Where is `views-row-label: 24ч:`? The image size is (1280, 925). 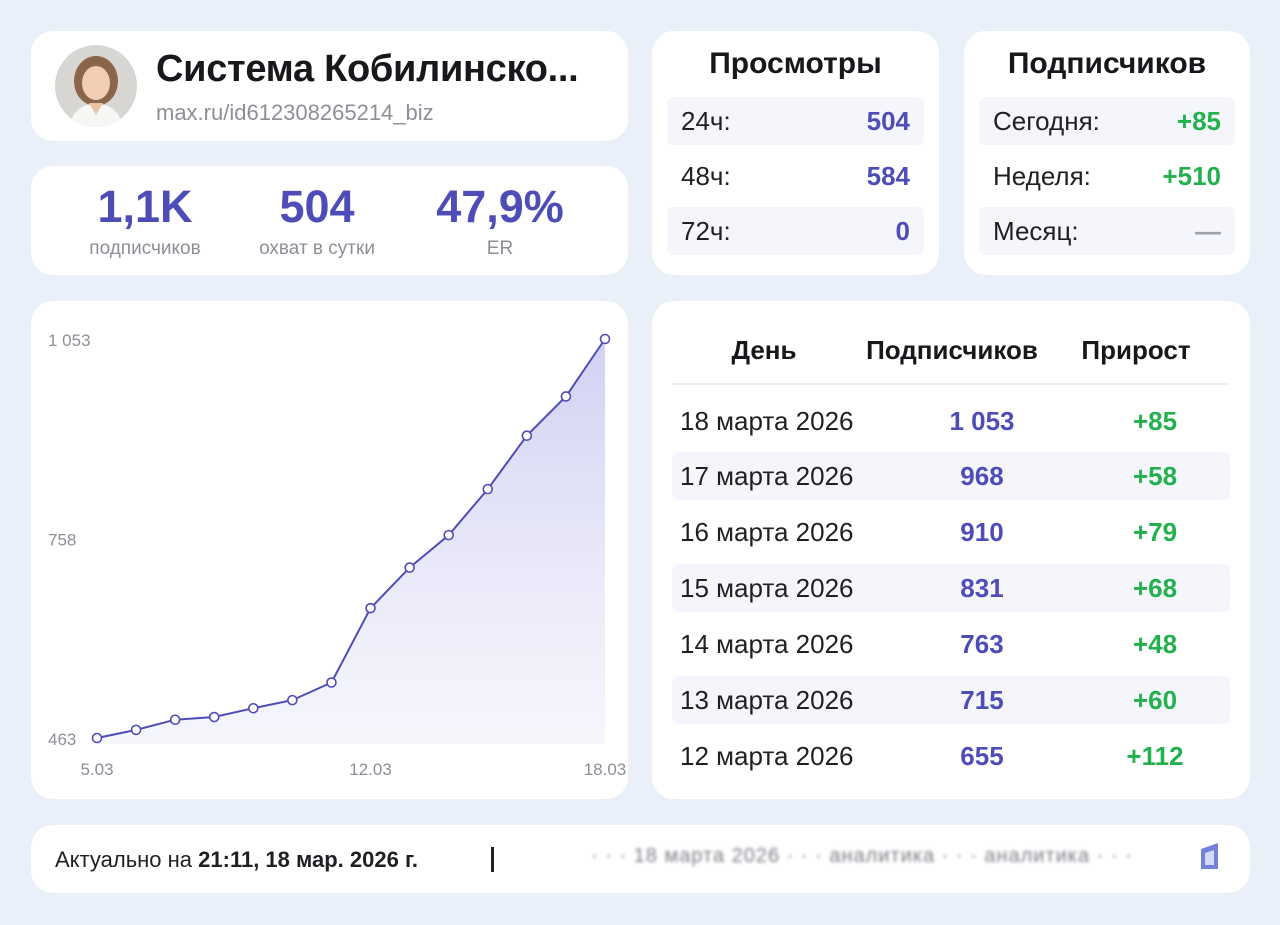
views-row-label: 24ч: is located at coordinates (706, 120).